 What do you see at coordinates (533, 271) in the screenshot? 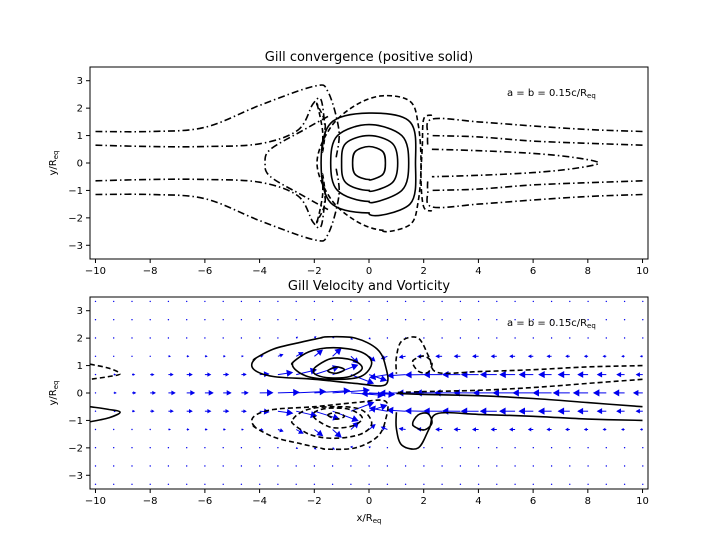
I see `convergence-x-tick-label: 6` at bounding box center [533, 271].